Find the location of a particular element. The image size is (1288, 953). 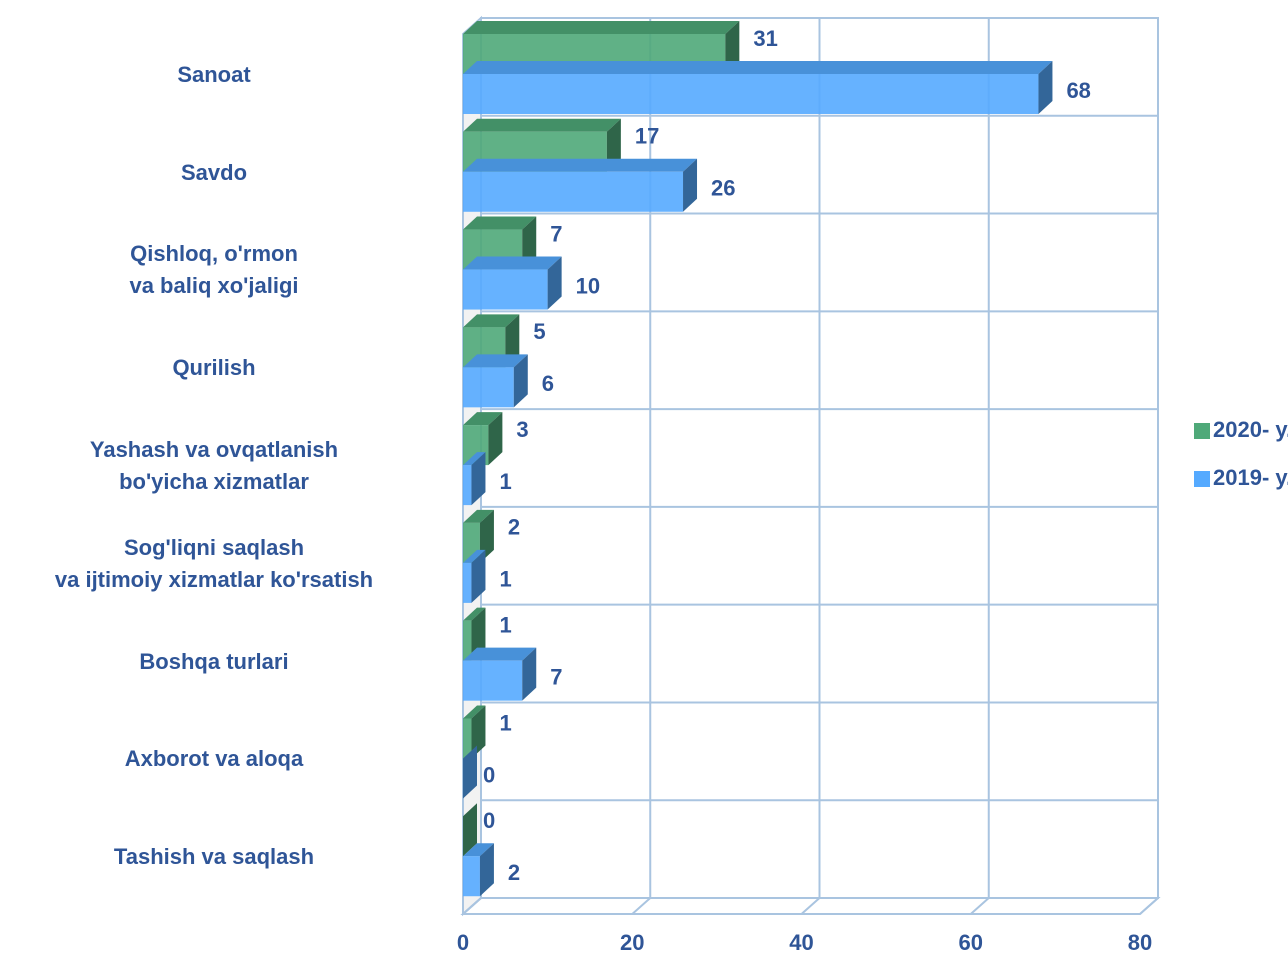

legend-label: 2019- y. is located at coordinates (1250, 477).